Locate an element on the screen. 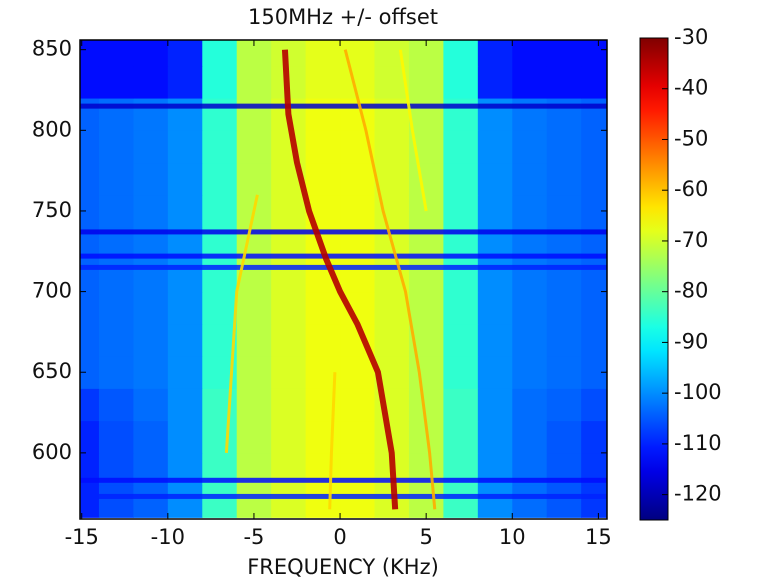  colorbar-tick-label: -80 is located at coordinates (691, 291).